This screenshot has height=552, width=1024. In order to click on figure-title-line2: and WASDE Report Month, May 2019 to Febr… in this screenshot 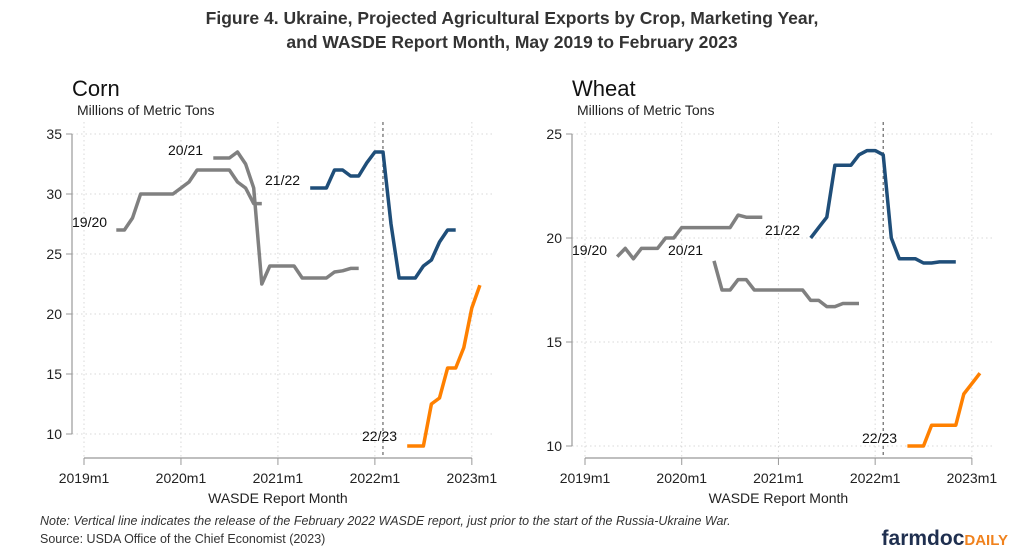, I will do `click(511, 42)`.